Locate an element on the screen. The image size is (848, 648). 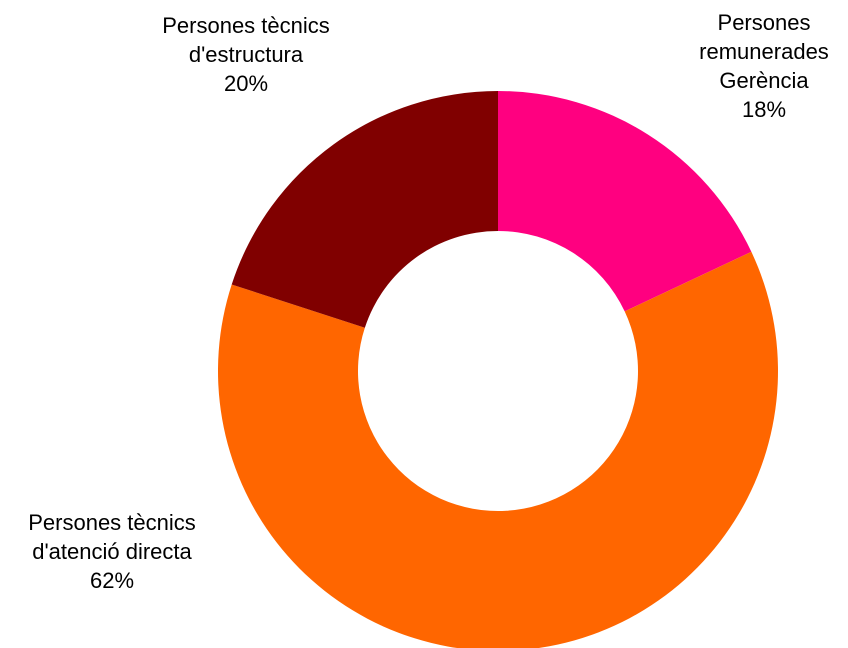
slice-label-2: Persones tècnics d'estructura 20% is located at coordinates (246, 54).